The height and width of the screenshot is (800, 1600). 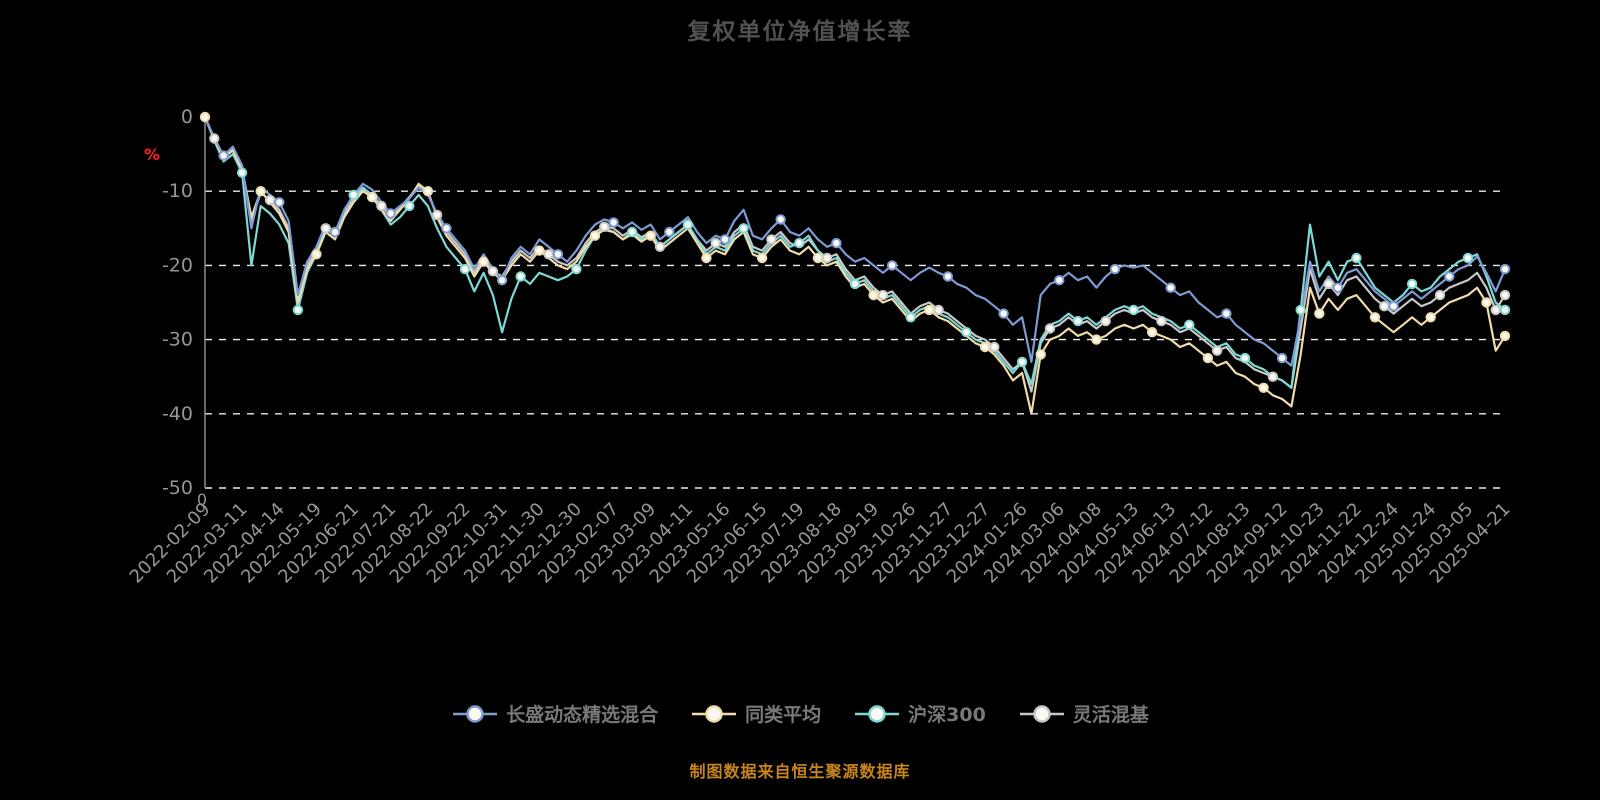 I want to click on legend-item-1: 同类平均, so click(x=755, y=713).